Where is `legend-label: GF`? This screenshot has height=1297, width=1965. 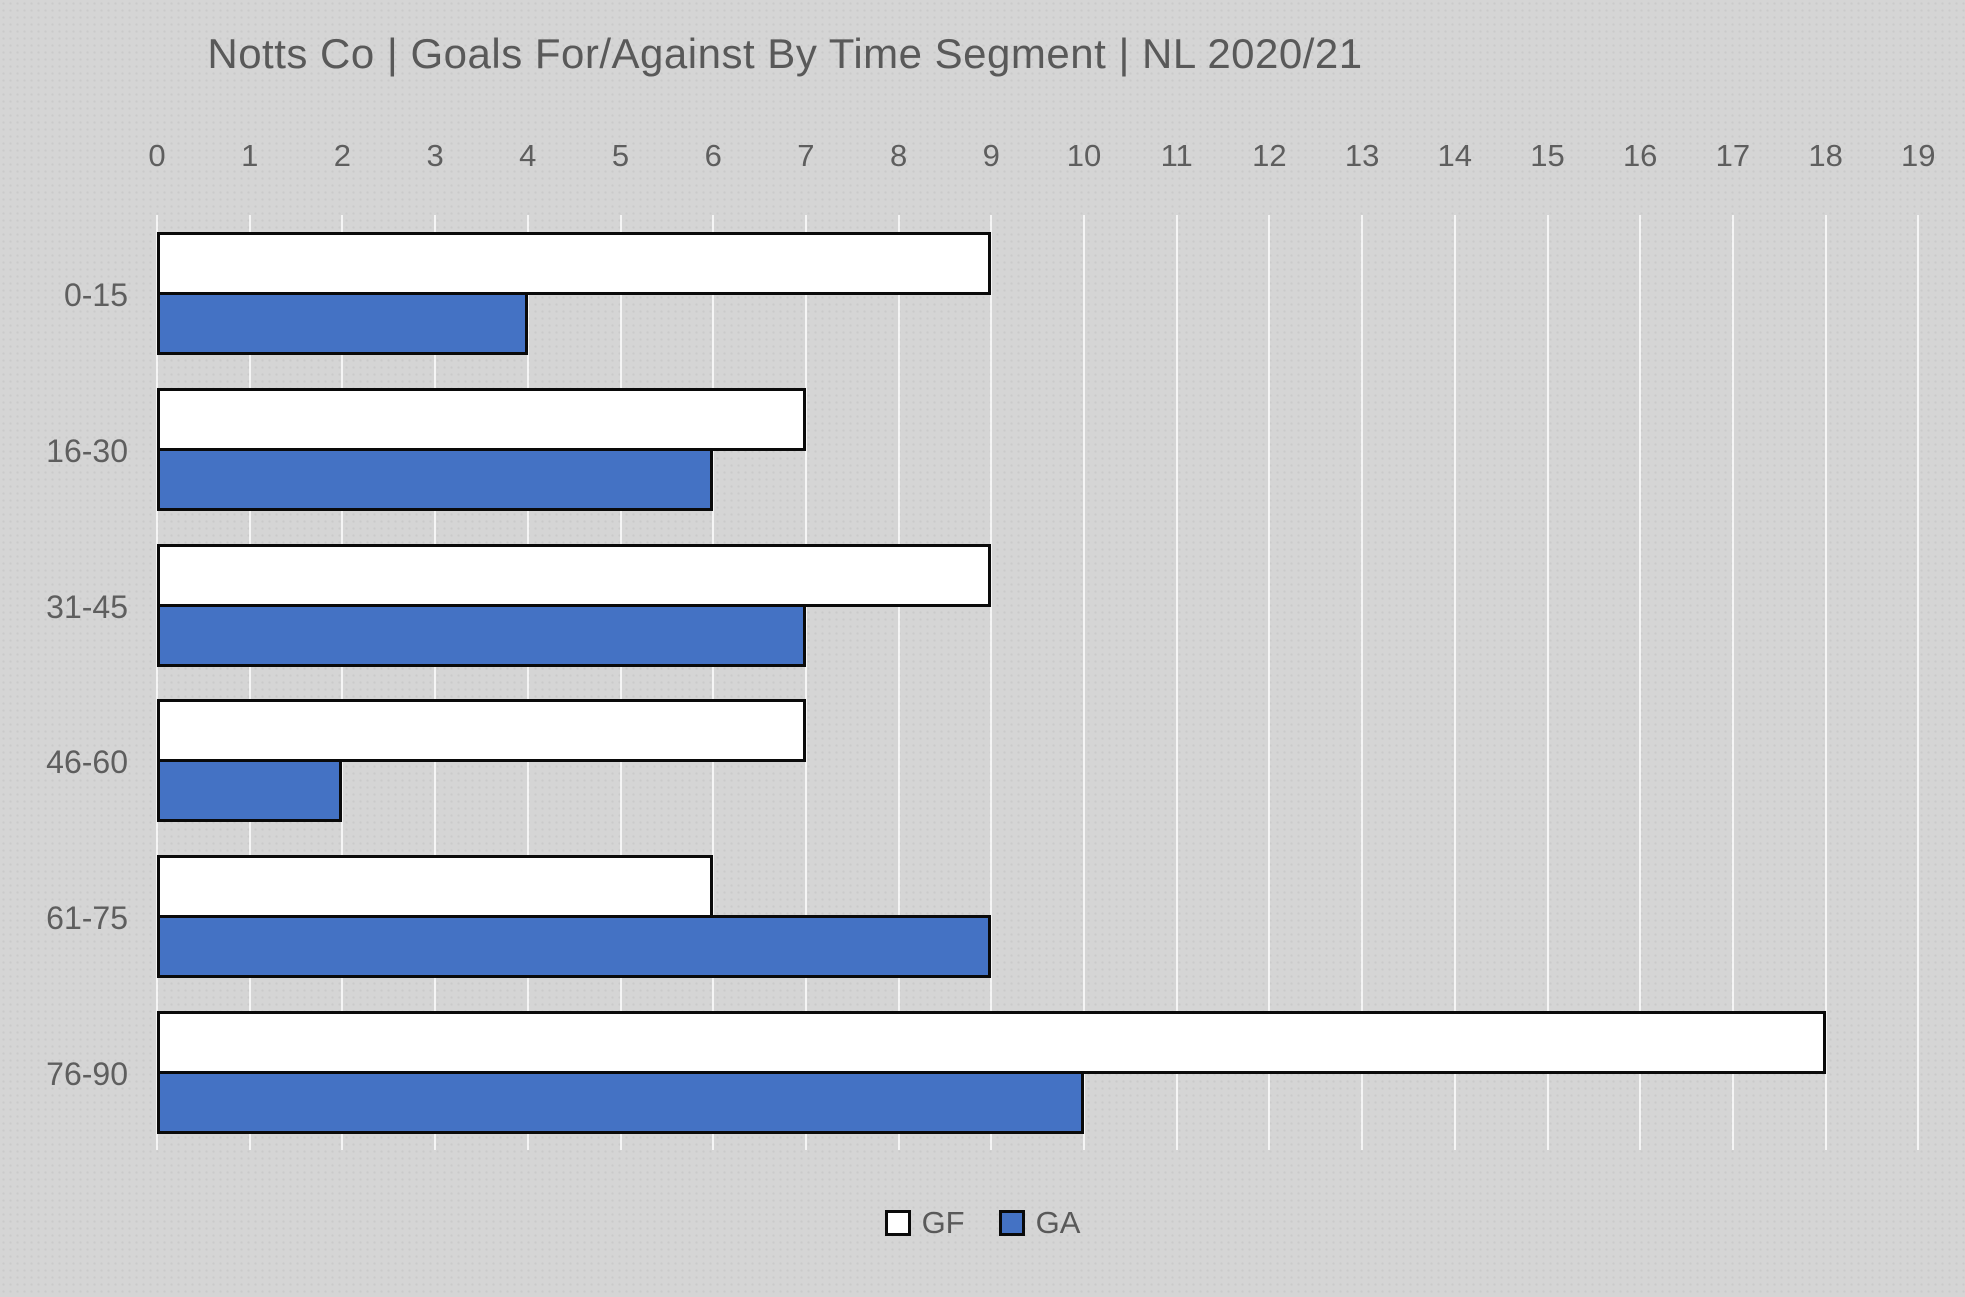 legend-label: GF is located at coordinates (943, 1222).